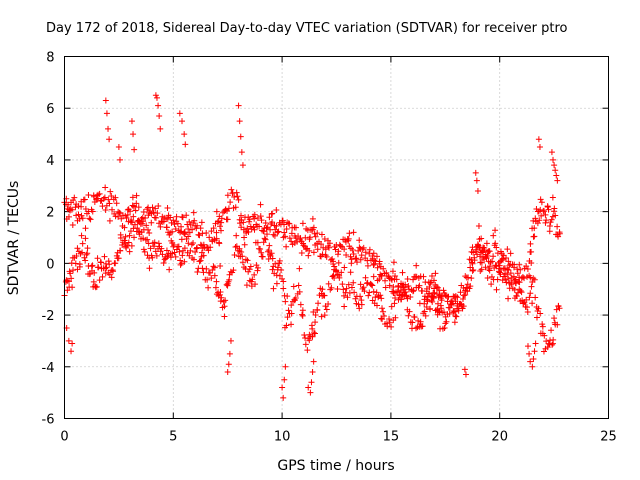 This screenshot has height=480, width=640. I want to click on y-tick-label: 4, so click(50, 161).